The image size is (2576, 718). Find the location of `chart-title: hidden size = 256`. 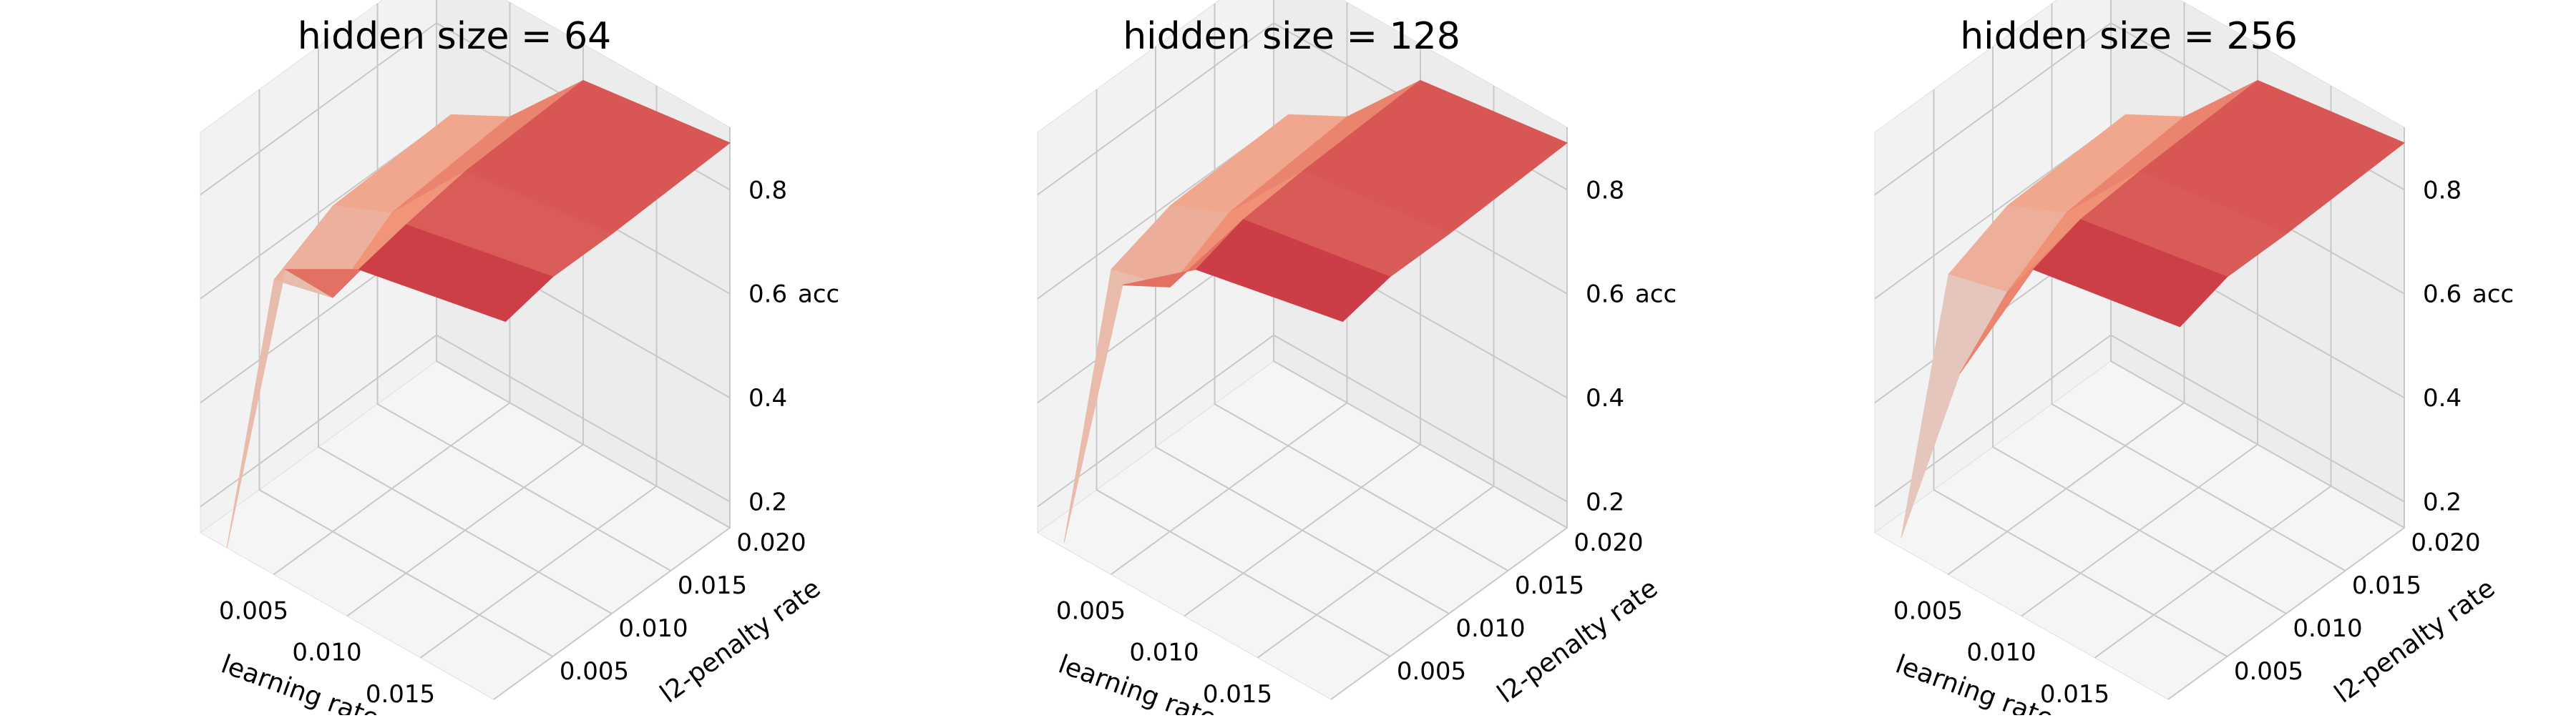

chart-title: hidden size = 256 is located at coordinates (2129, 36).